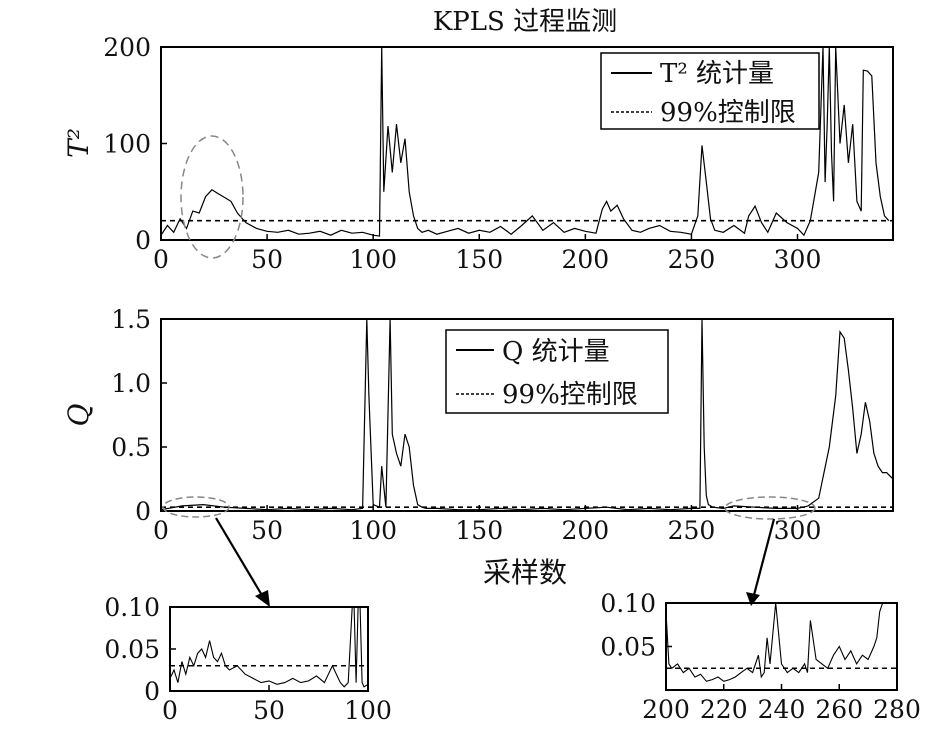 This screenshot has height=738, width=945. Describe the element at coordinates (728, 113) in the screenshot. I see `t2-legend-limit-label: 99%控制限` at that location.